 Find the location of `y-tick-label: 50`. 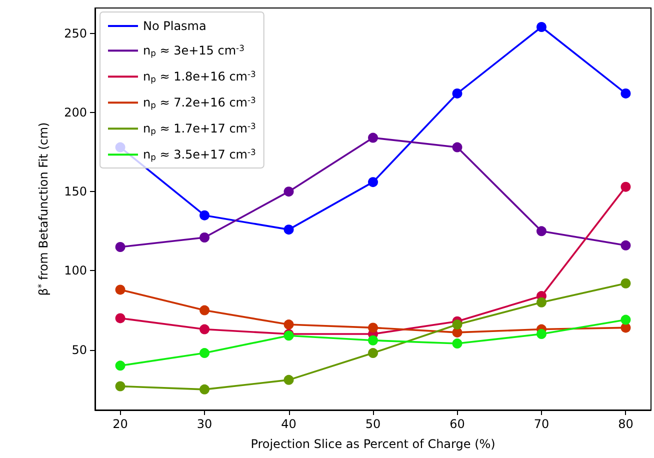

y-tick-label: 50 is located at coordinates (79, 349).